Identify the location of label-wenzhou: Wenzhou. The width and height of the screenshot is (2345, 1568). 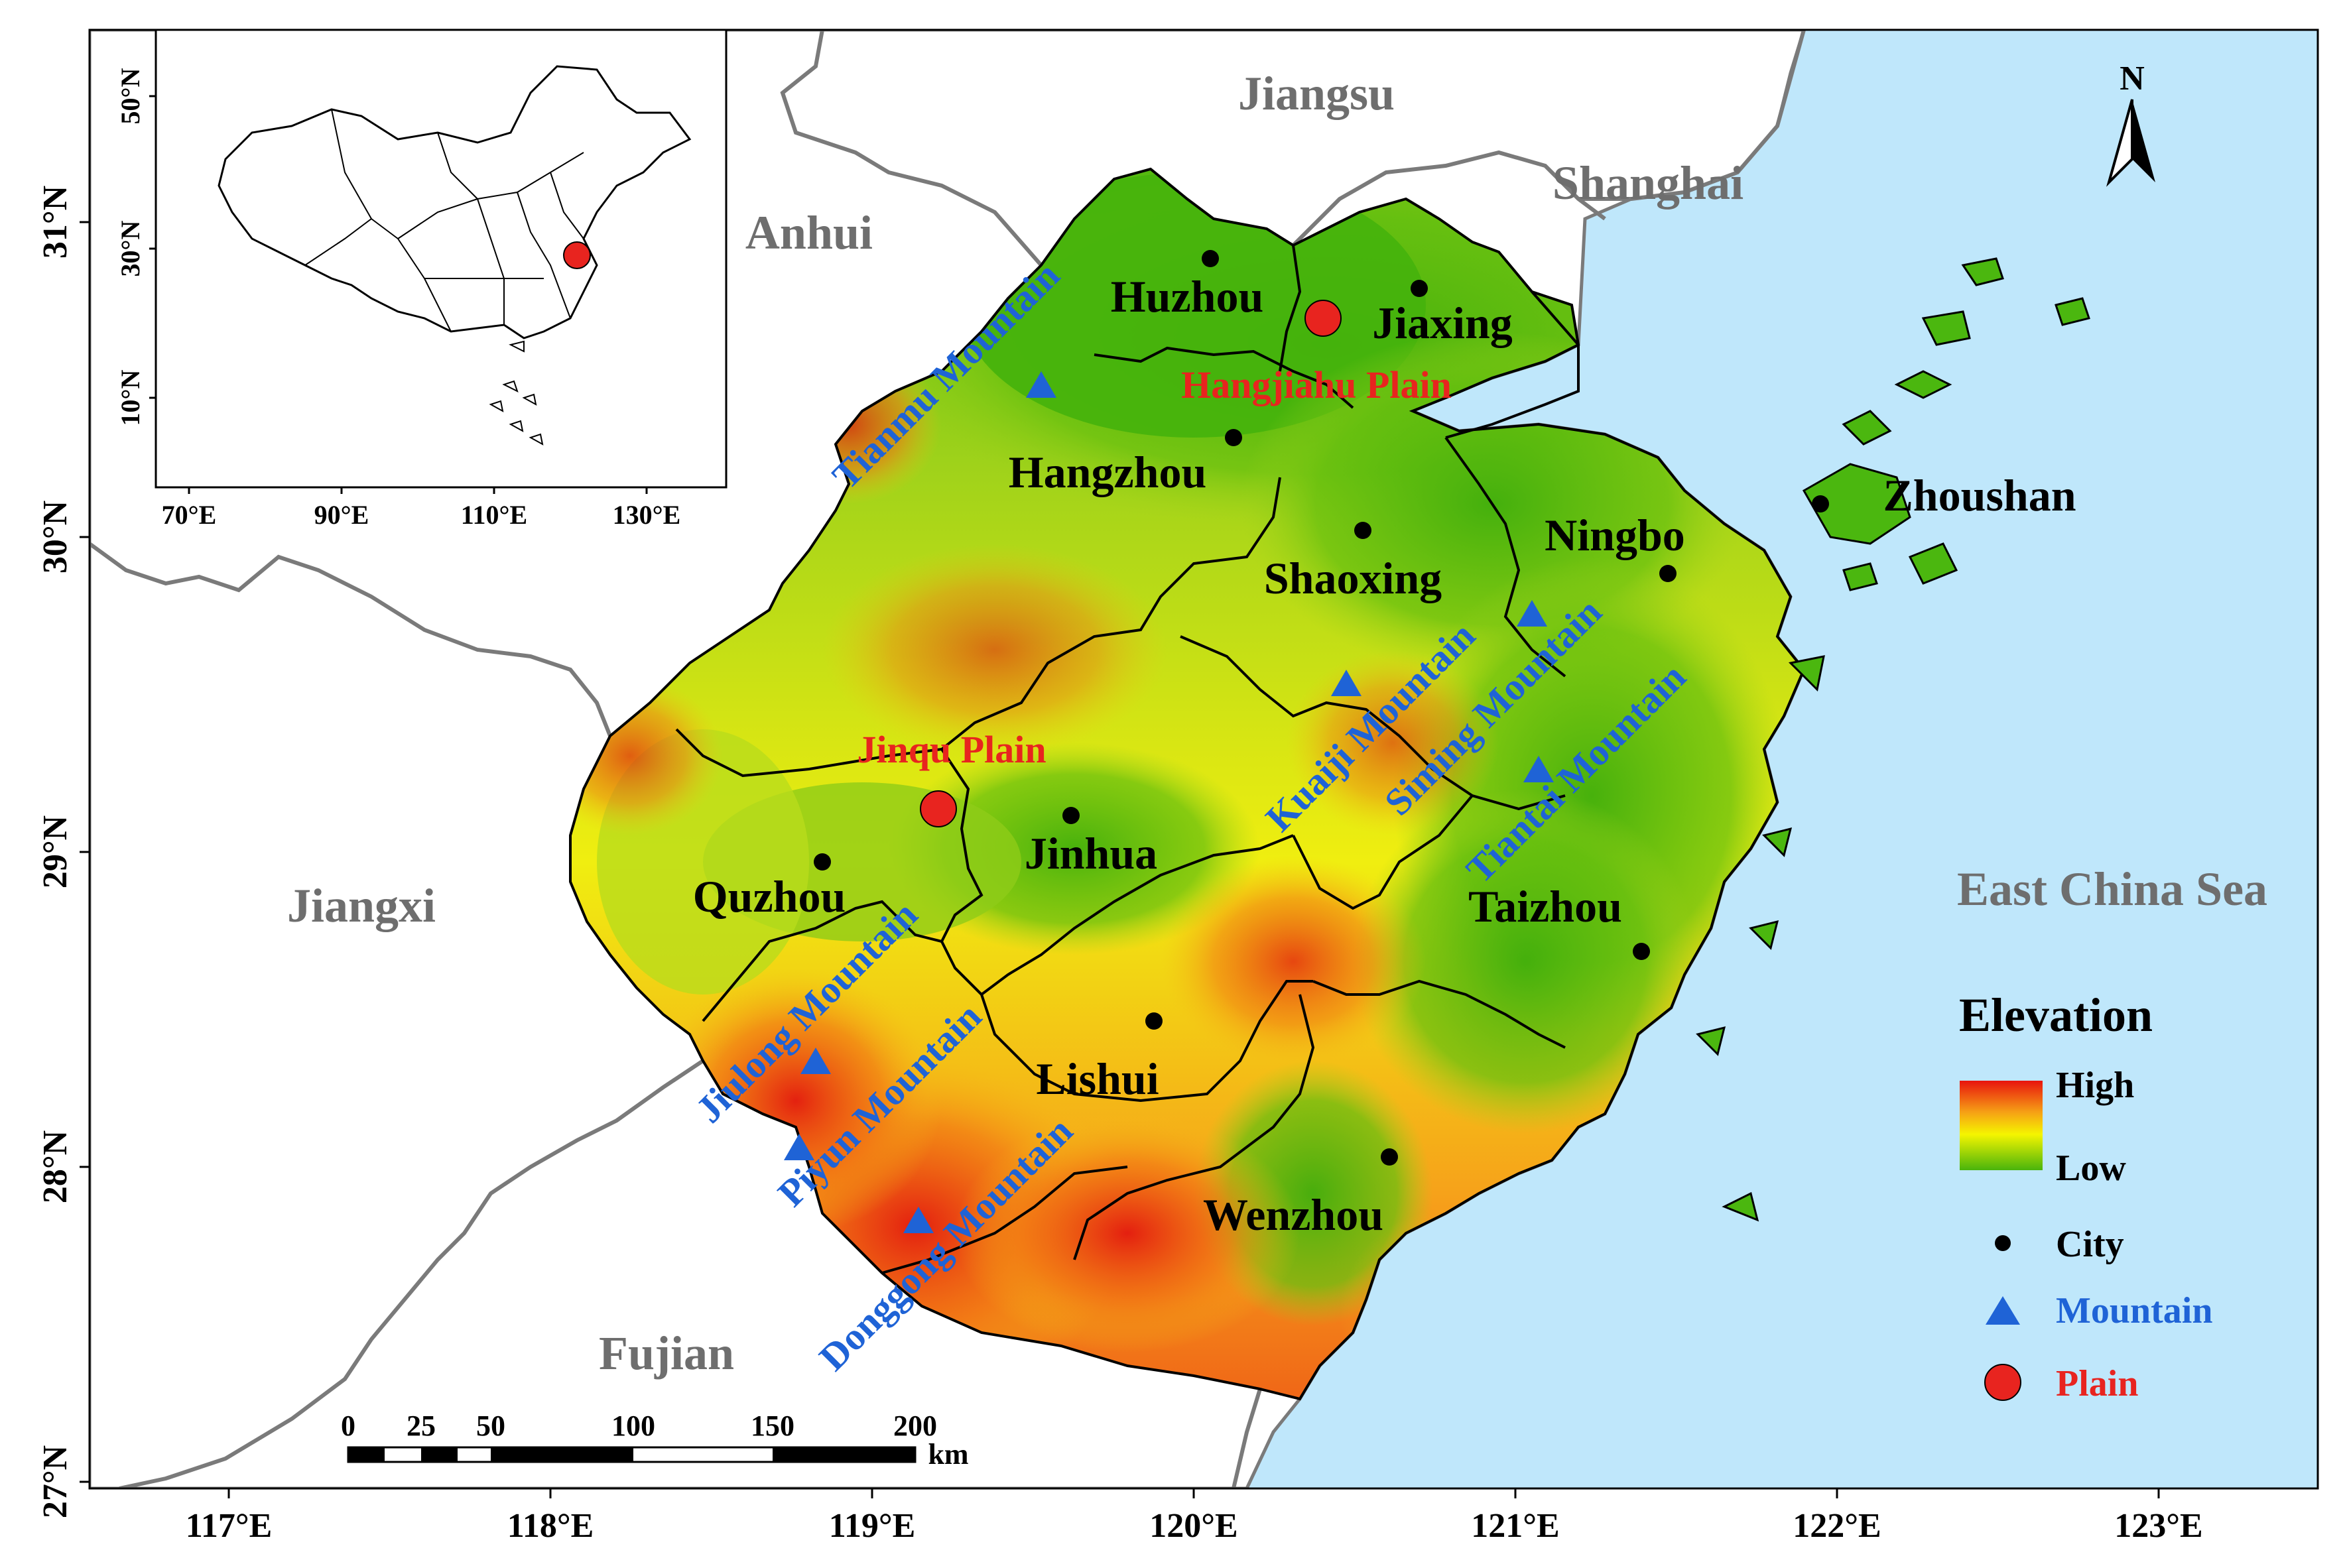
(1293, 1214).